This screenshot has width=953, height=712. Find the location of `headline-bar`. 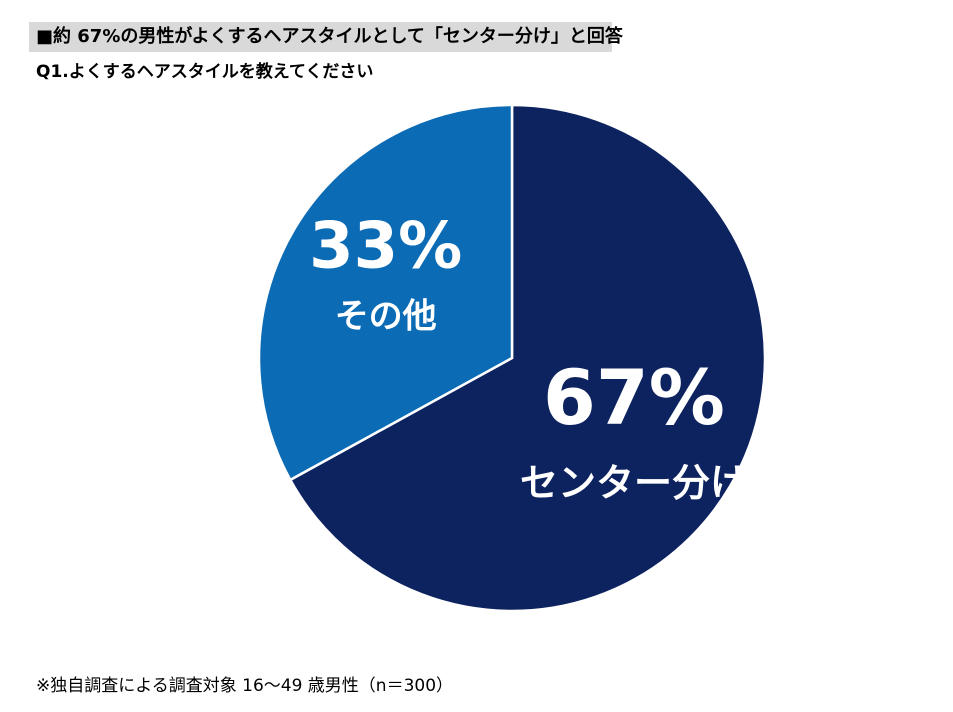

headline-bar is located at coordinates (320, 37).